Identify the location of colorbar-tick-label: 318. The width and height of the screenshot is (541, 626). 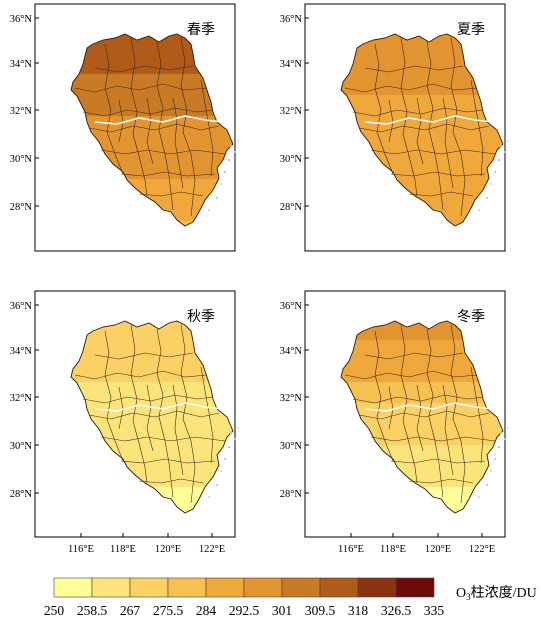
(358, 610).